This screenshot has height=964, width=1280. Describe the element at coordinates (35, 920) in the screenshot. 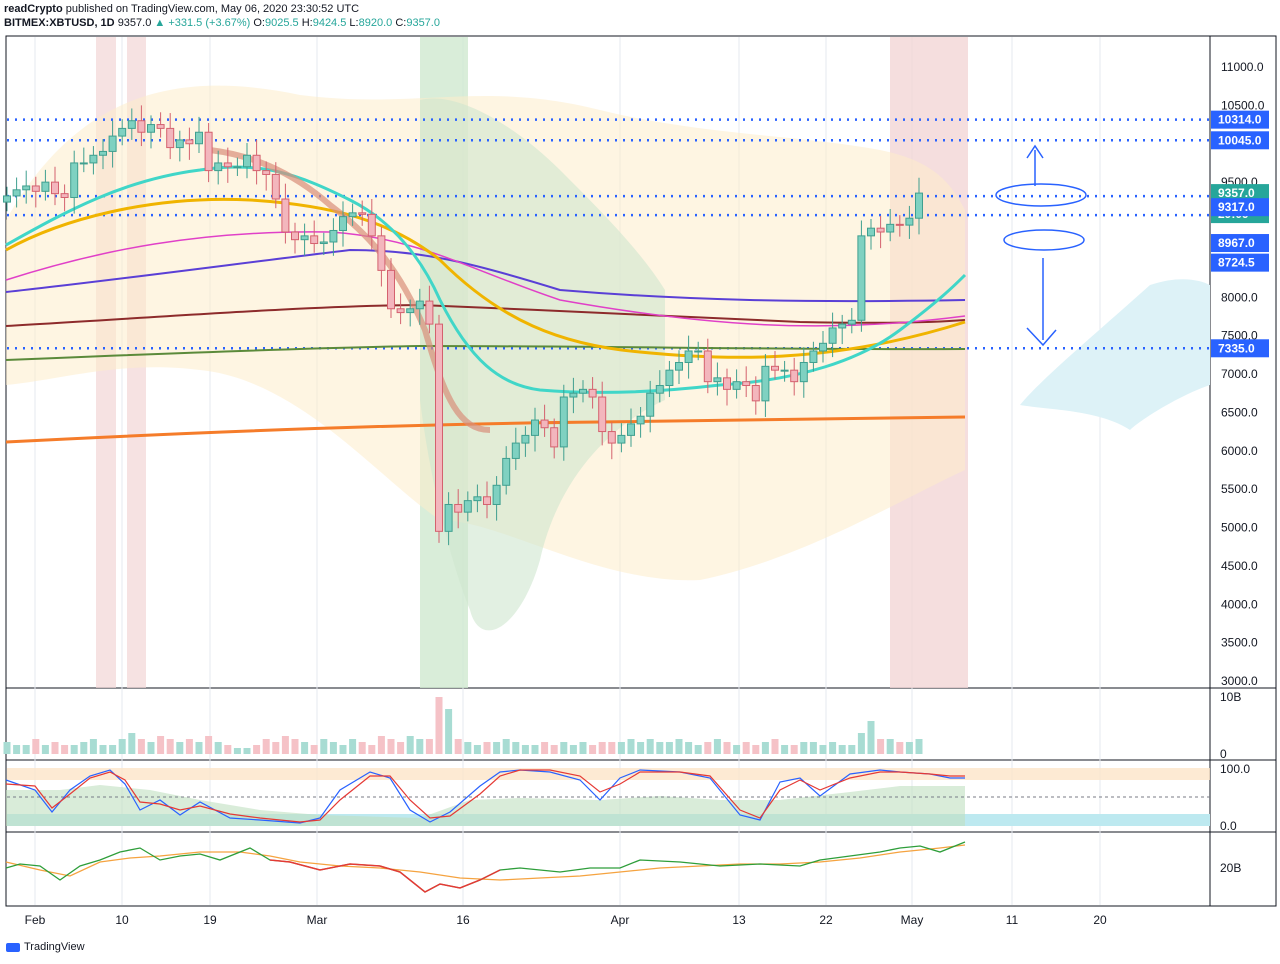

I see `time-tick-label: Feb` at that location.